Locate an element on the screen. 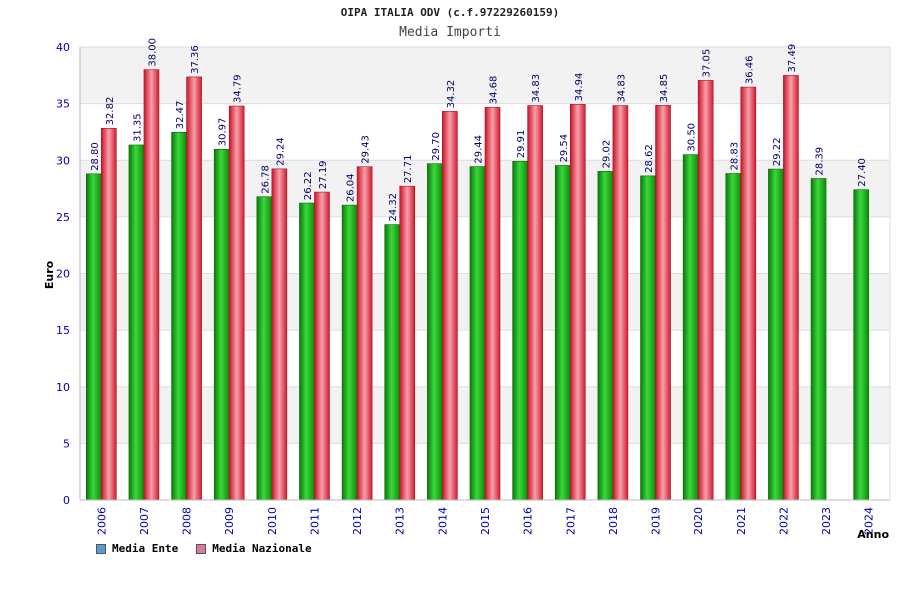  value-label-ente: 26.04 is located at coordinates (351, 187).